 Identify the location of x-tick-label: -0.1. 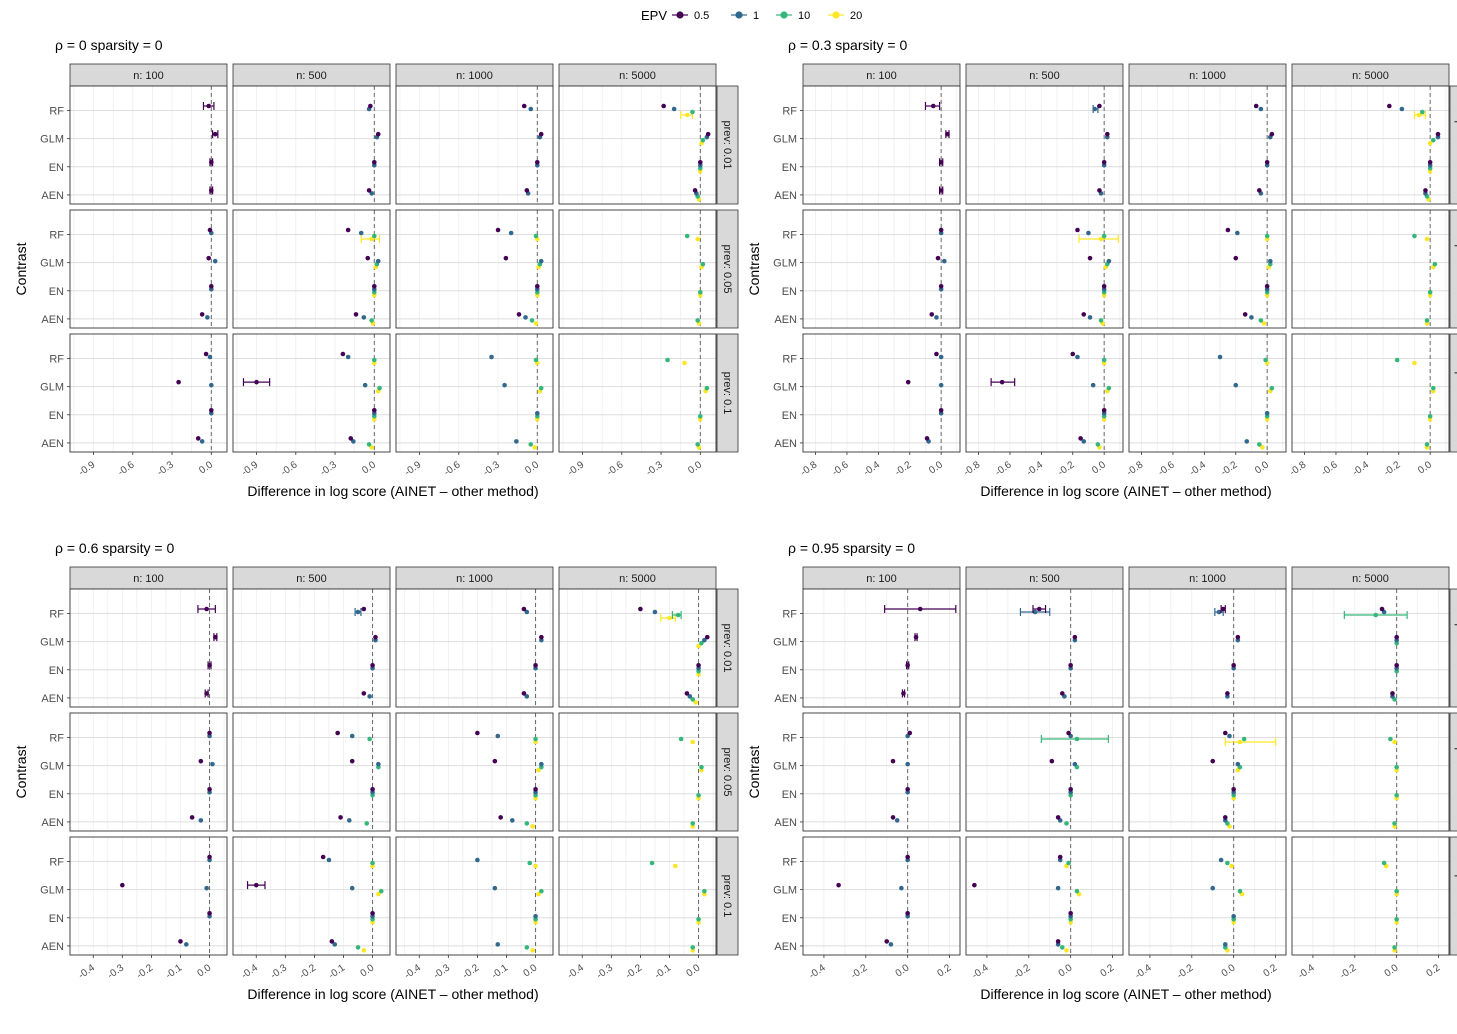
(663, 971).